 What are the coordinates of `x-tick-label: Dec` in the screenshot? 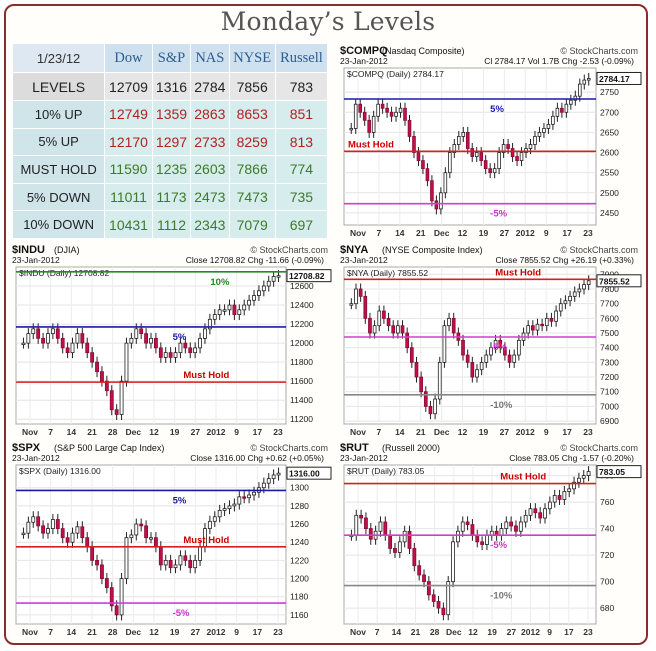 It's located at (454, 632).